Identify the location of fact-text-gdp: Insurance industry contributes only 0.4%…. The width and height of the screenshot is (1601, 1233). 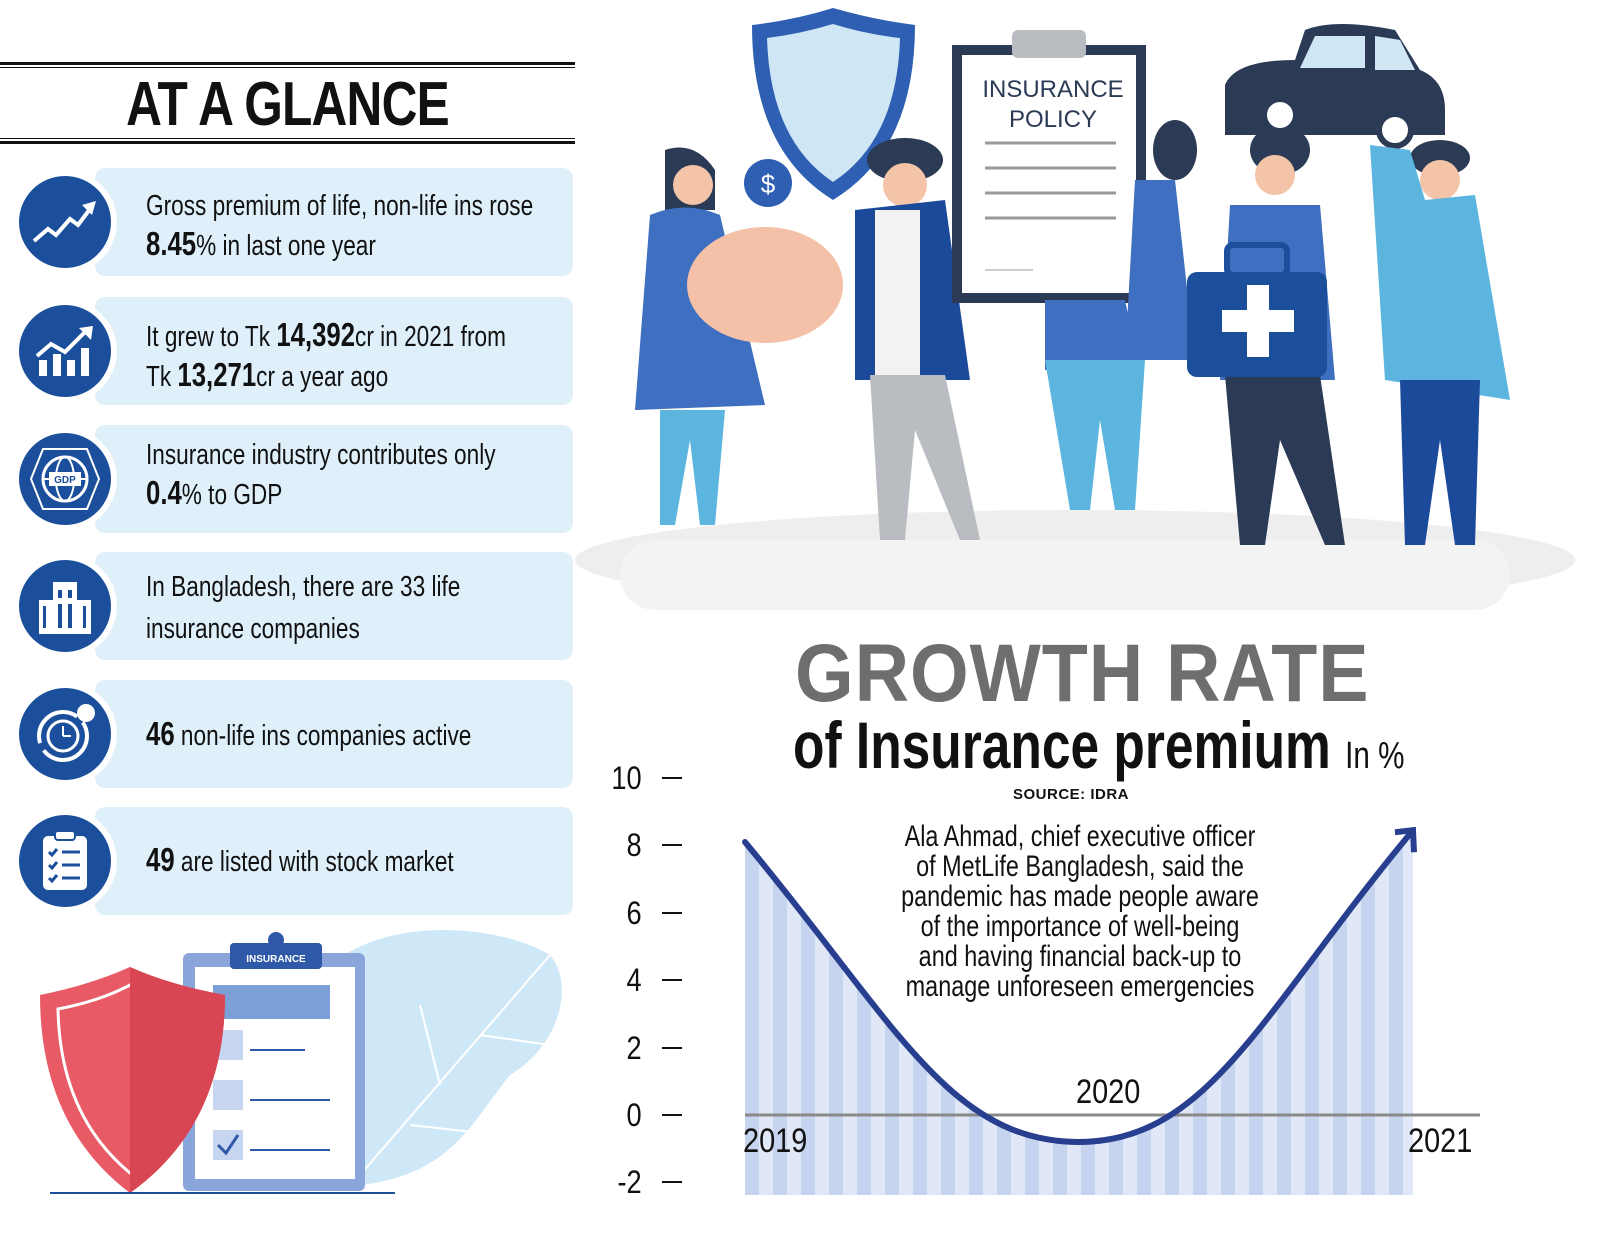
(419, 475).